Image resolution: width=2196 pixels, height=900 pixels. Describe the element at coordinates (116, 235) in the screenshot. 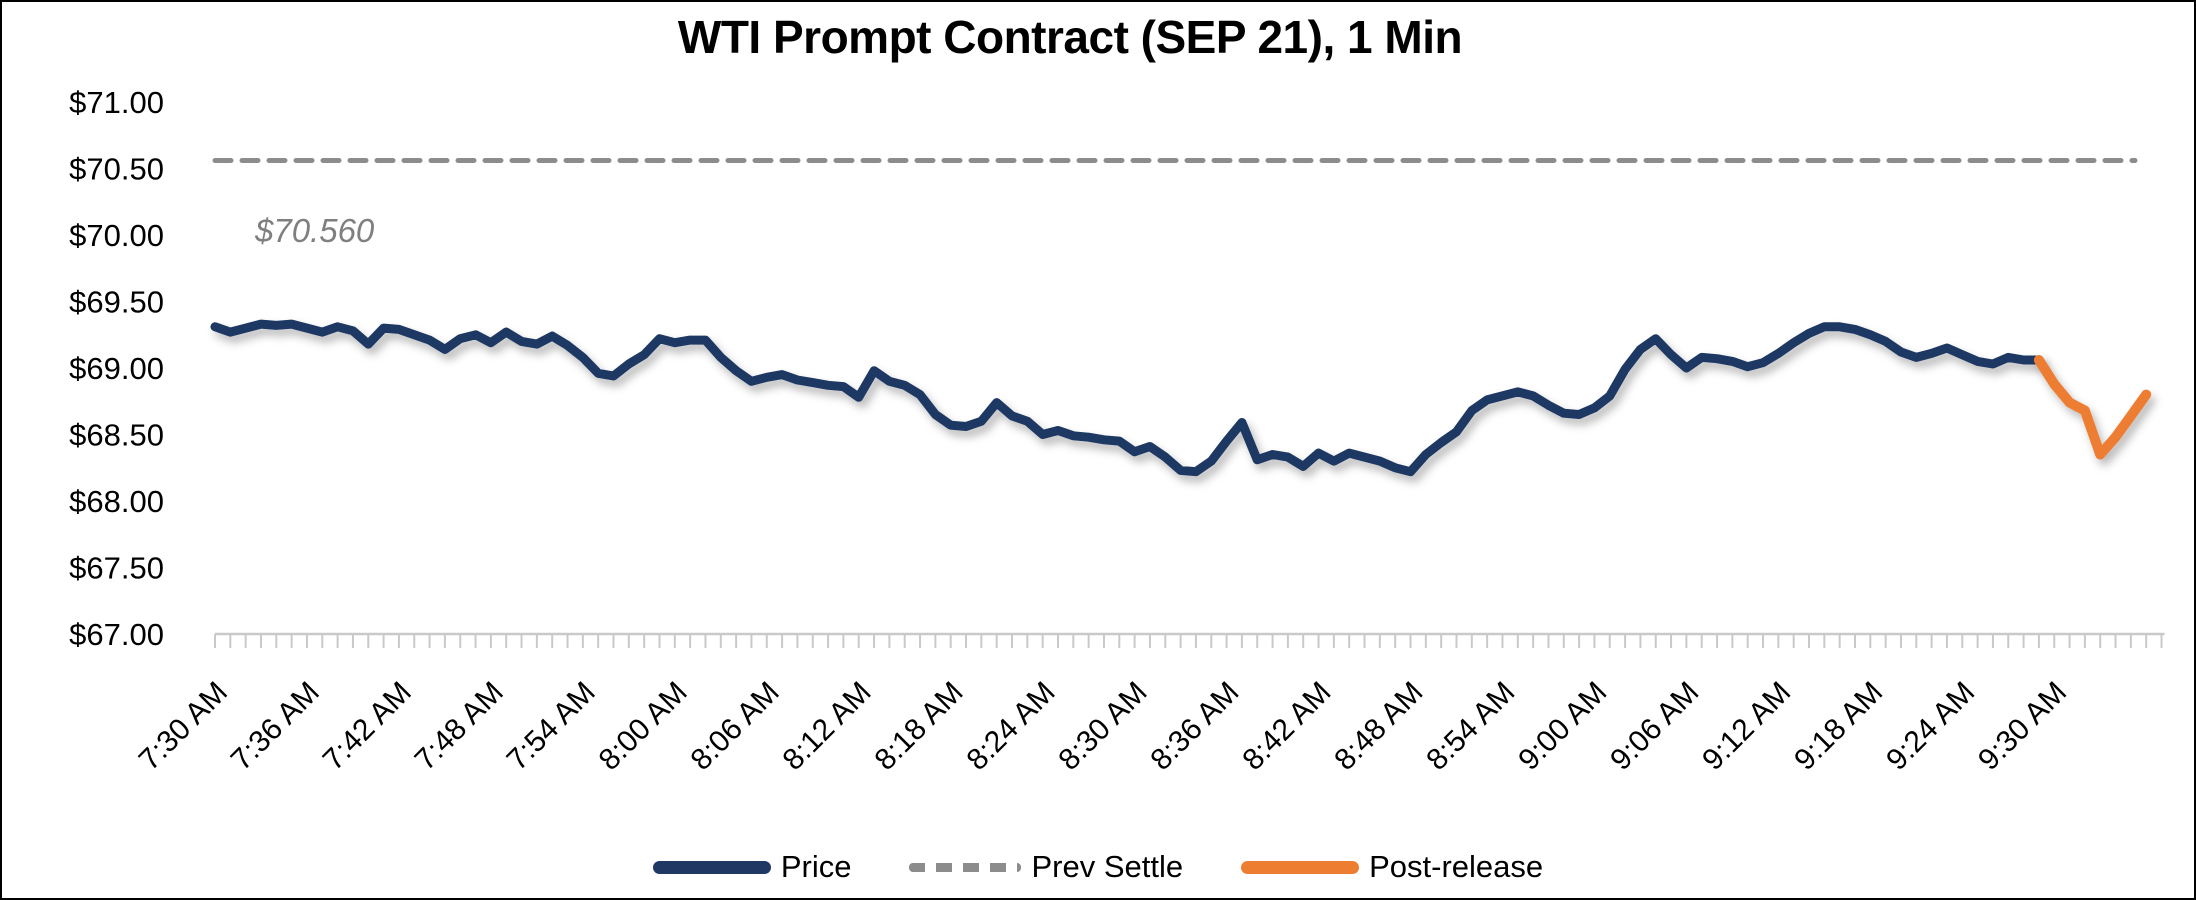

I see `y-axis-tick-label: $70.00` at that location.